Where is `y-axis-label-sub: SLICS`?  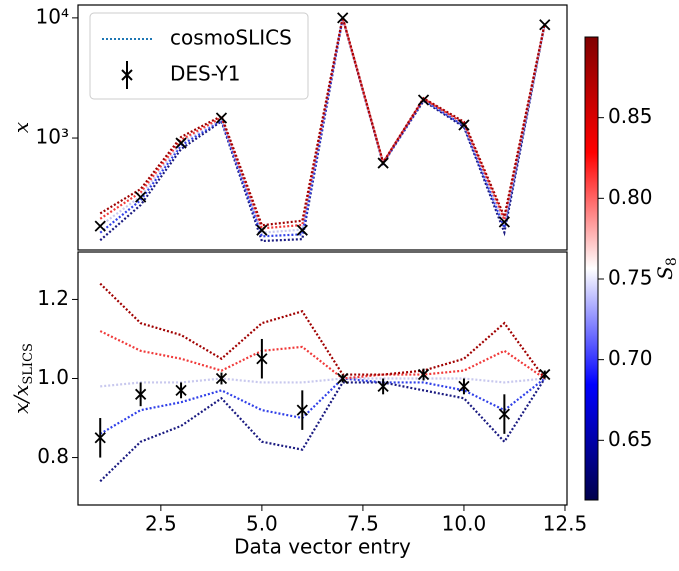
y-axis-label-sub: SLICS is located at coordinates (28, 364).